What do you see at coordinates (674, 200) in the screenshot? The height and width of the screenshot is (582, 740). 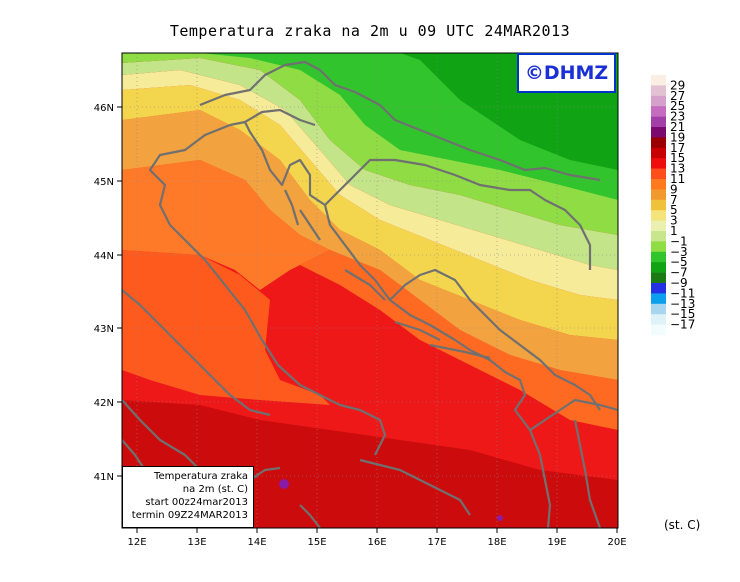 I see `colorbar-label: 7` at bounding box center [674, 200].